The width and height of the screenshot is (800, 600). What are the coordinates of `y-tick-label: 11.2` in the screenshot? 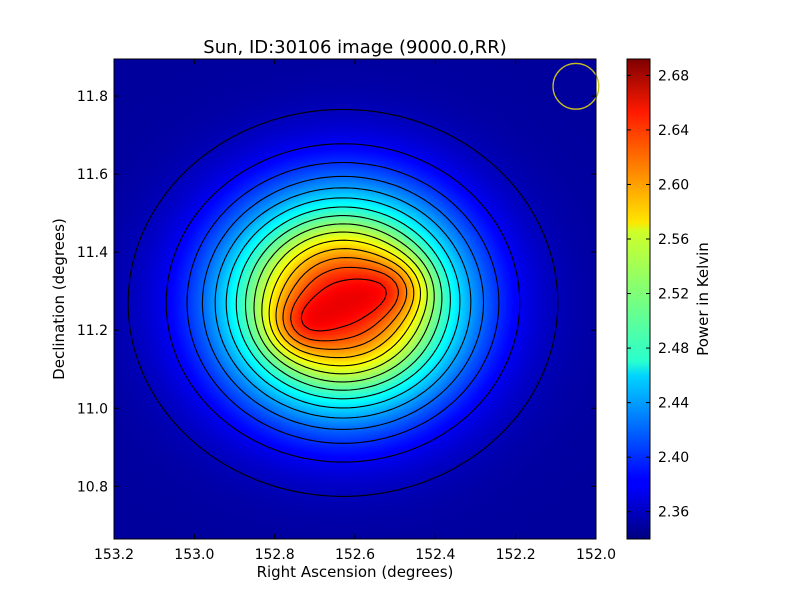 It's located at (92, 331).